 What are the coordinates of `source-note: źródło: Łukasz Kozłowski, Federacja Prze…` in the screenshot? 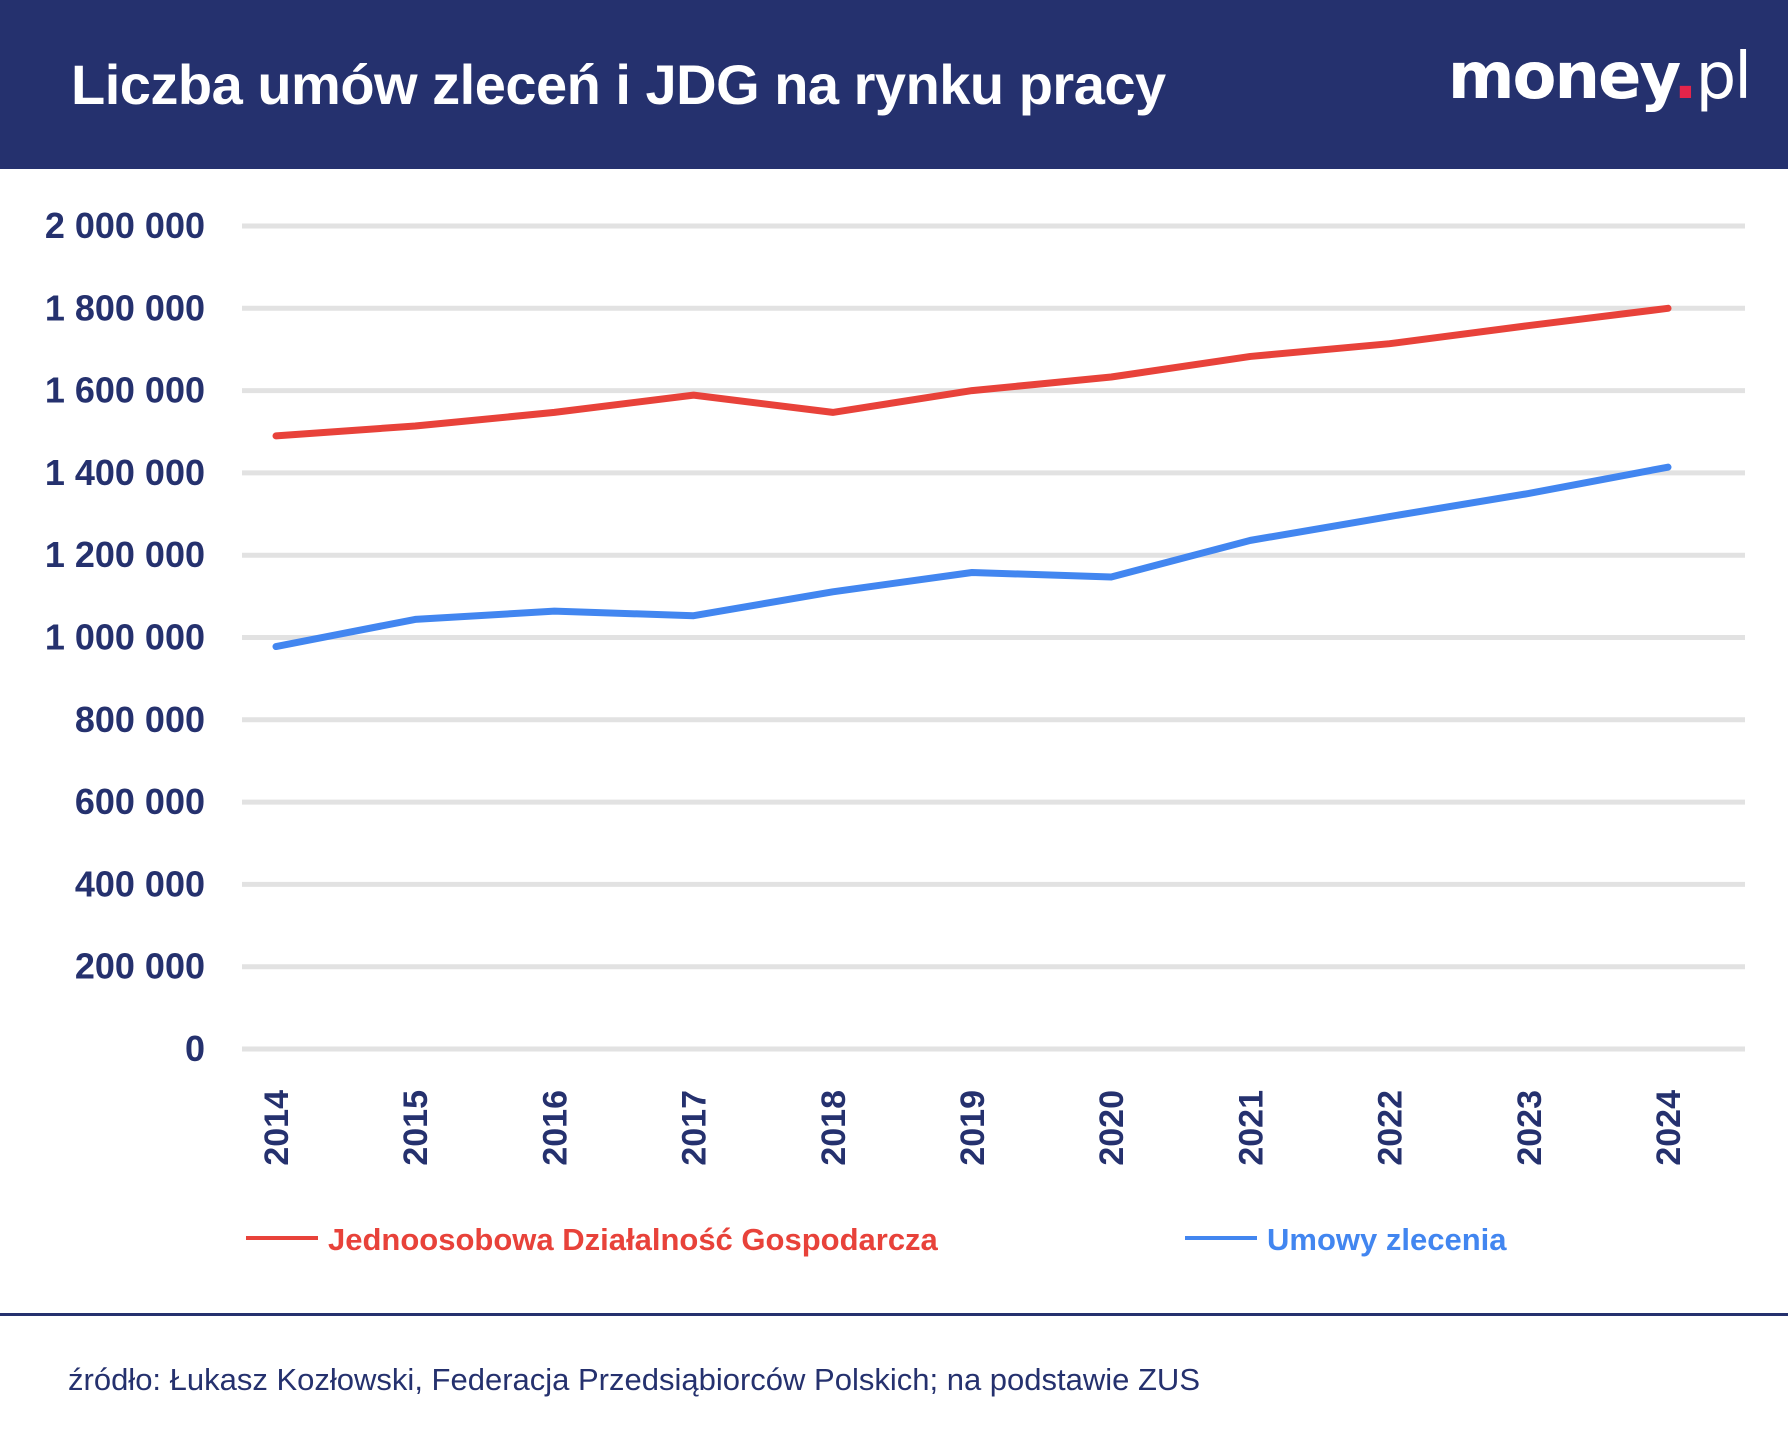 It's located at (634, 1379).